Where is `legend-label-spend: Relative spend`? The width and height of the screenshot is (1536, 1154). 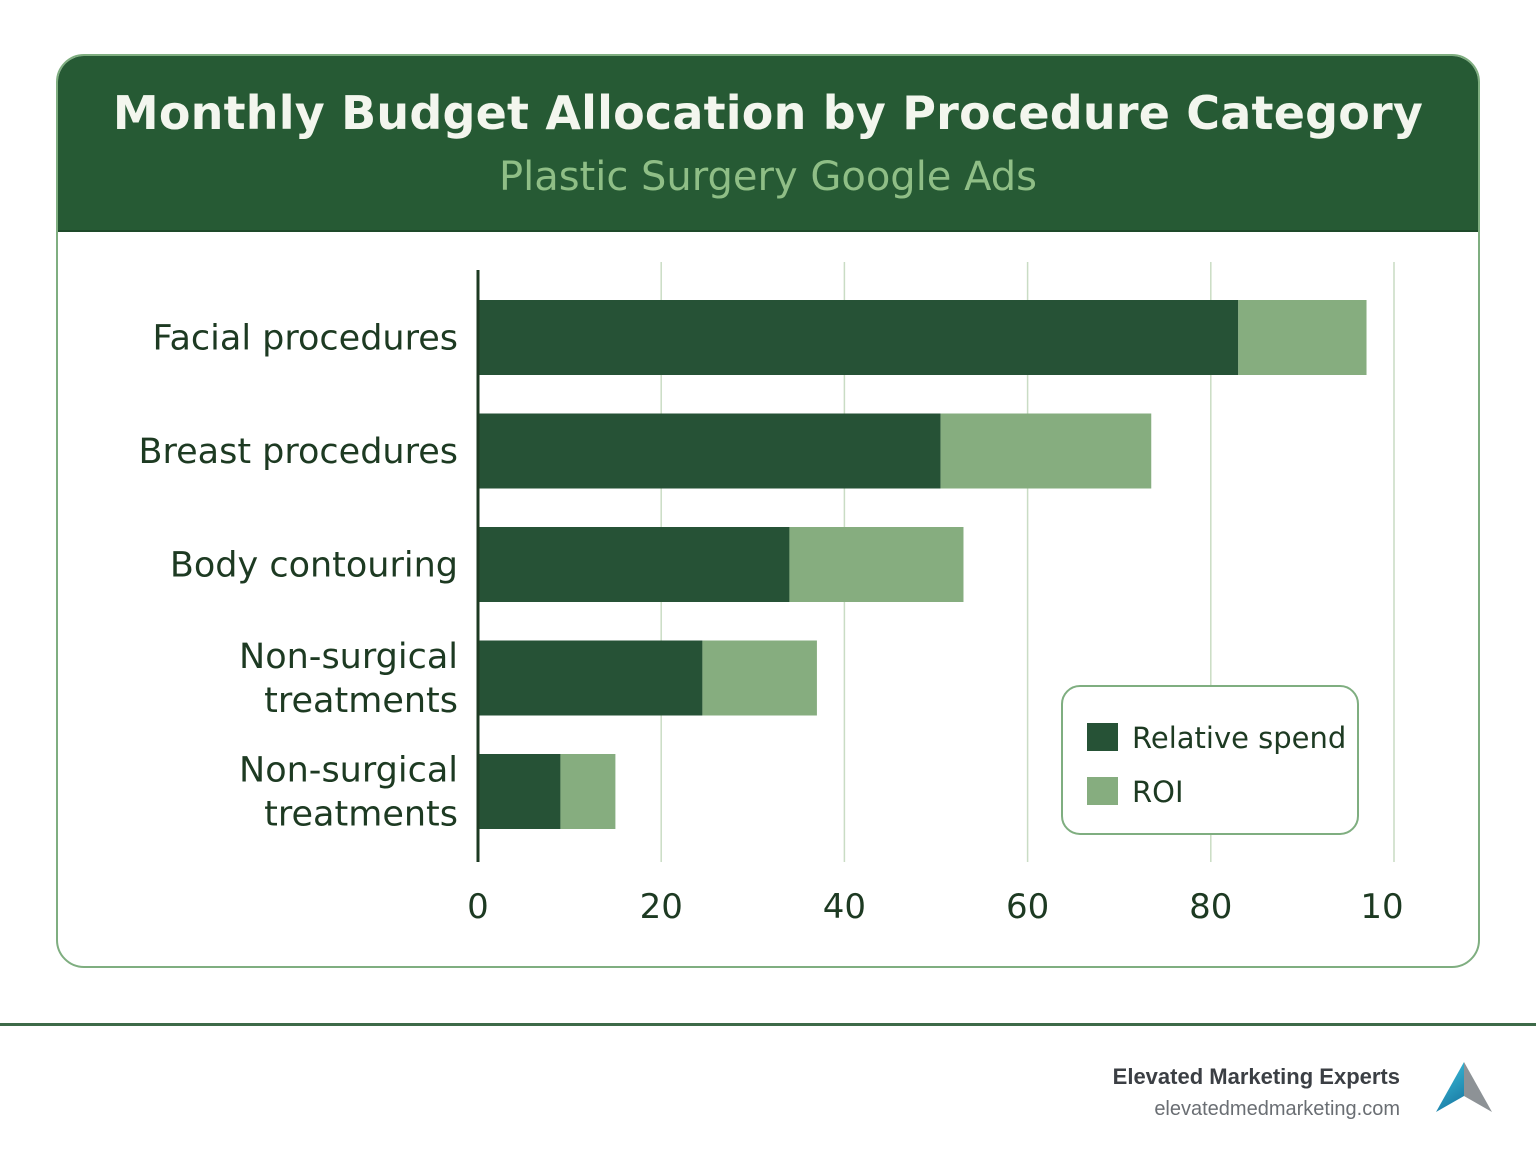 legend-label-spend: Relative spend is located at coordinates (1239, 738).